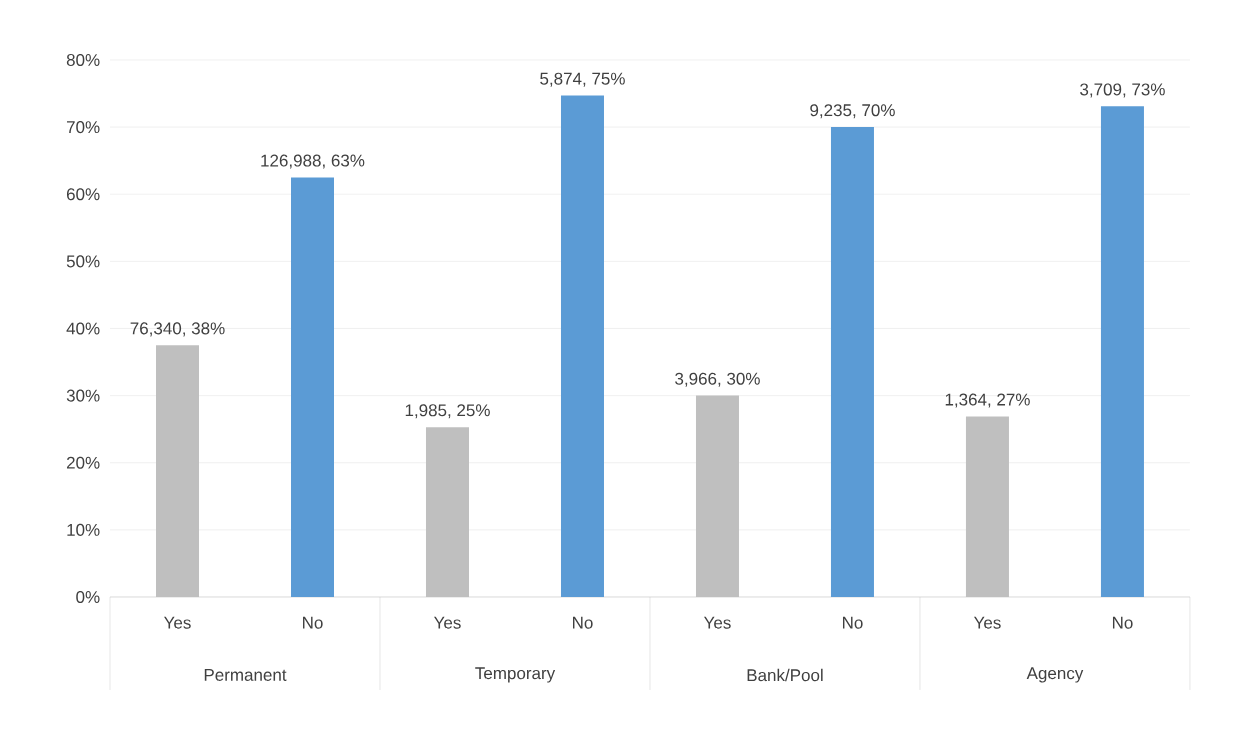 The height and width of the screenshot is (731, 1243). I want to click on text: Bank/Pool, so click(785, 675).